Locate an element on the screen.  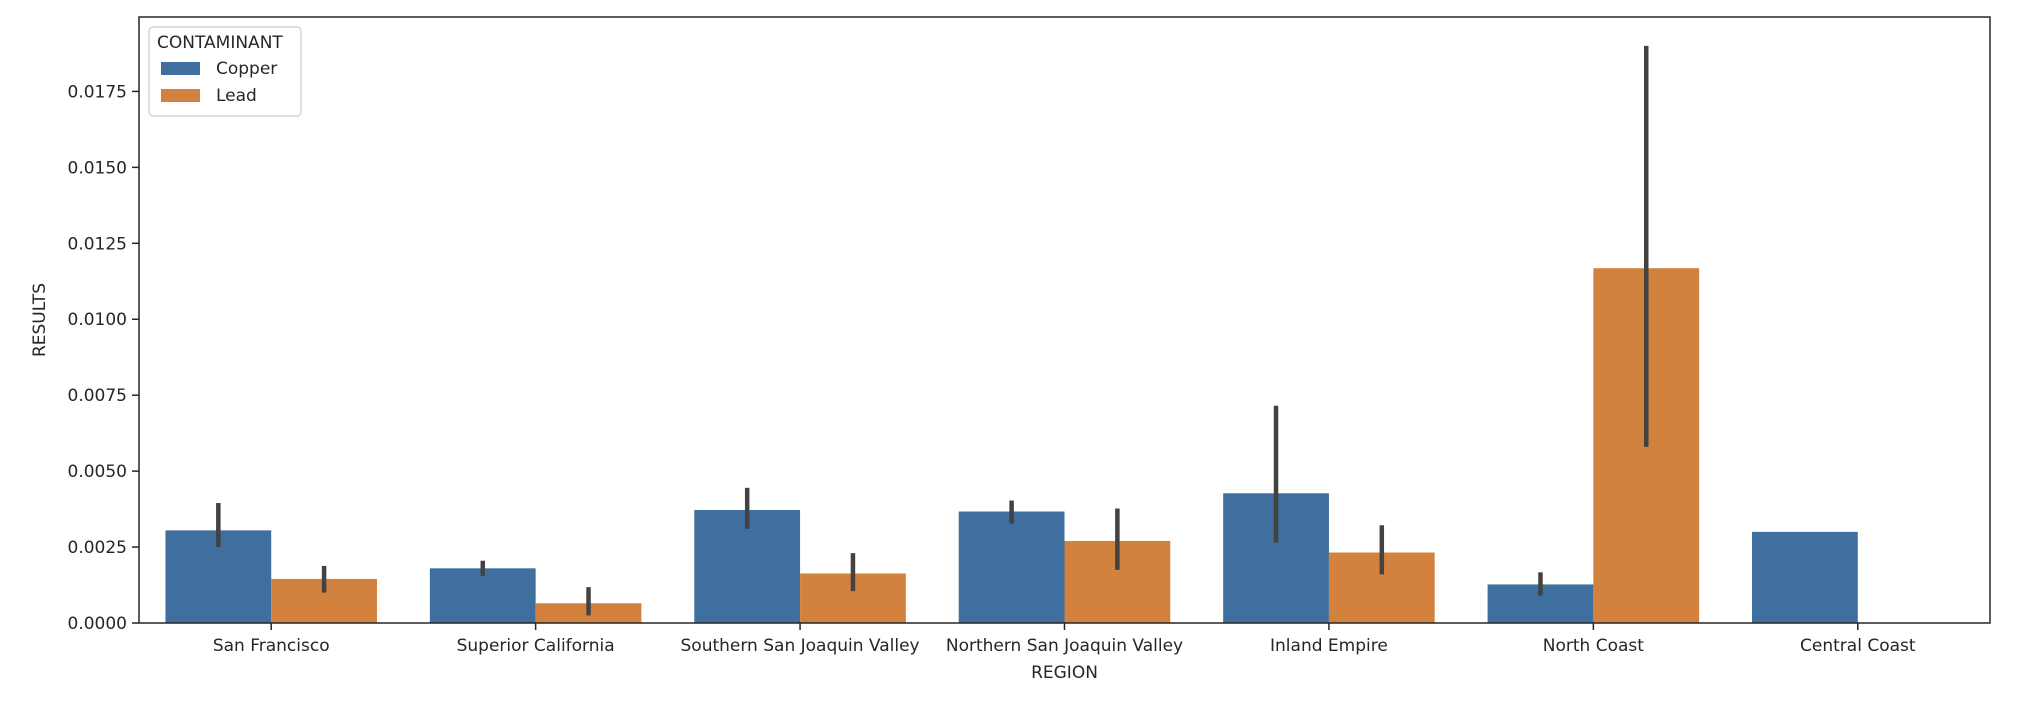
x-tick-label: North Coast is located at coordinates (1593, 646).